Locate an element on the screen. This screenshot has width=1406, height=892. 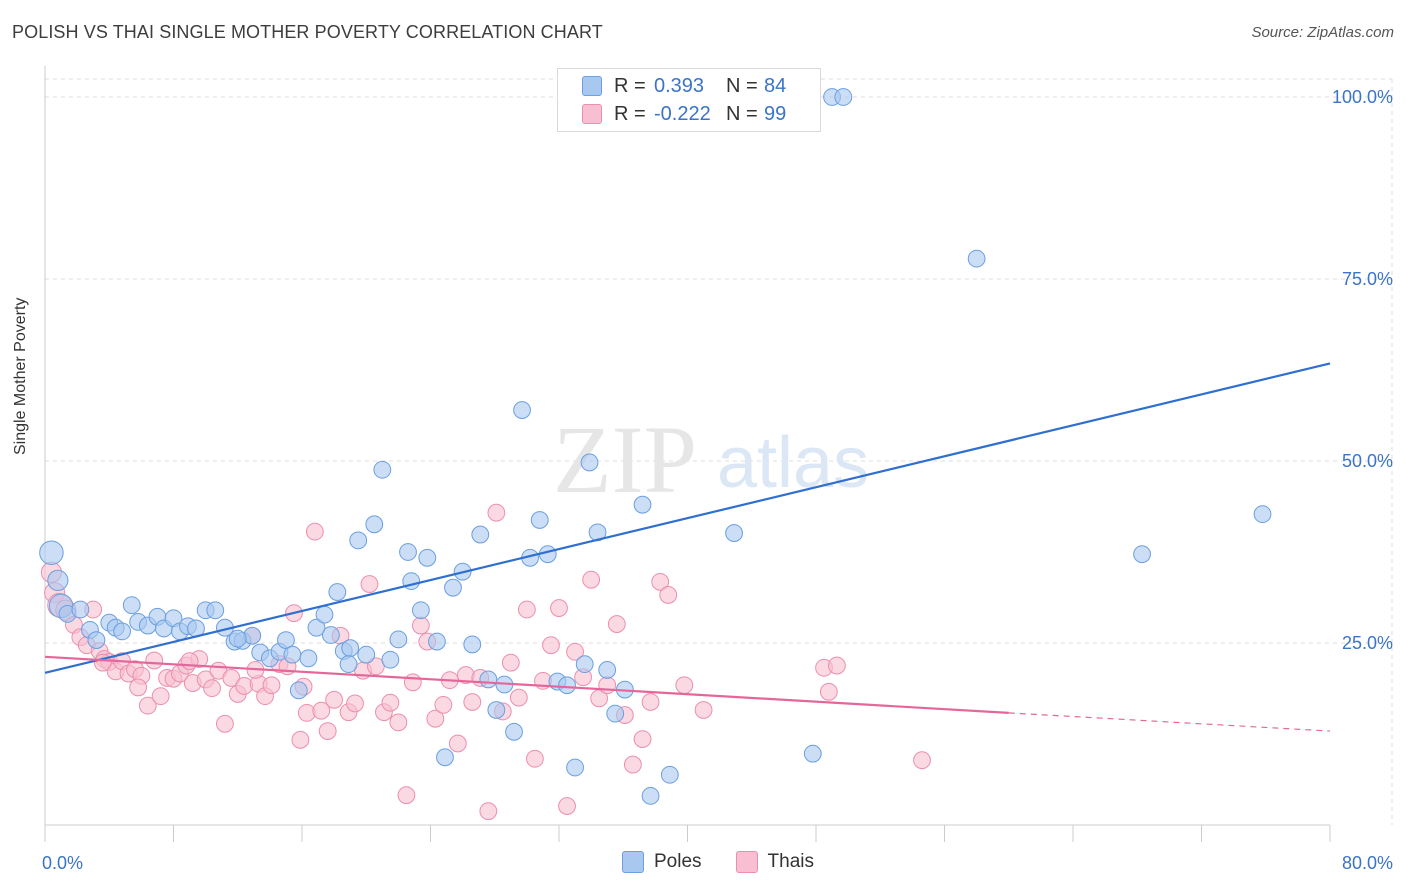
y-tick-label: 50.0% is located at coordinates (1367, 461).